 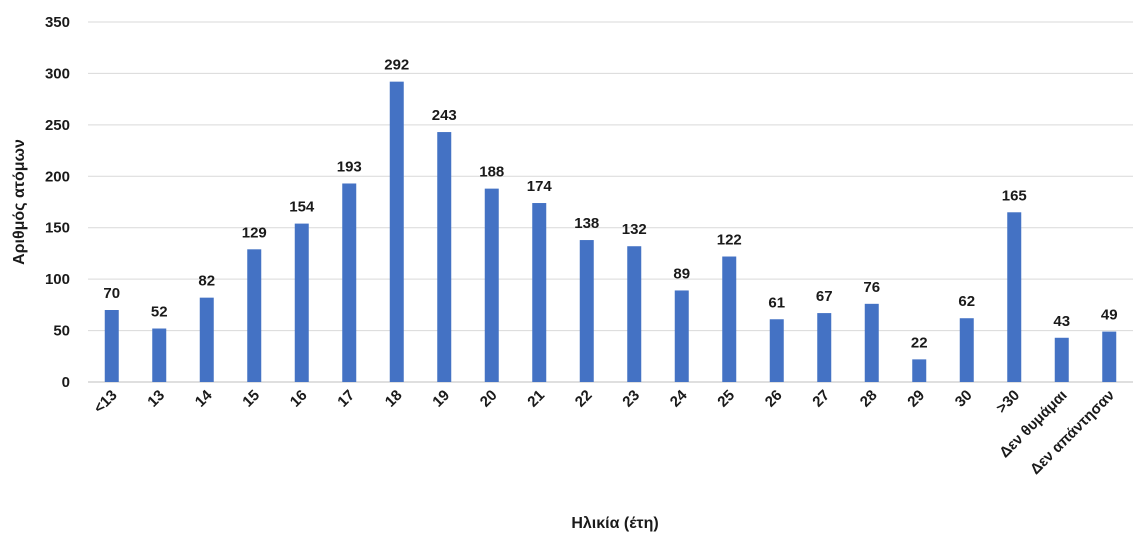 I want to click on x-tick-label: 17, so click(x=346, y=399).